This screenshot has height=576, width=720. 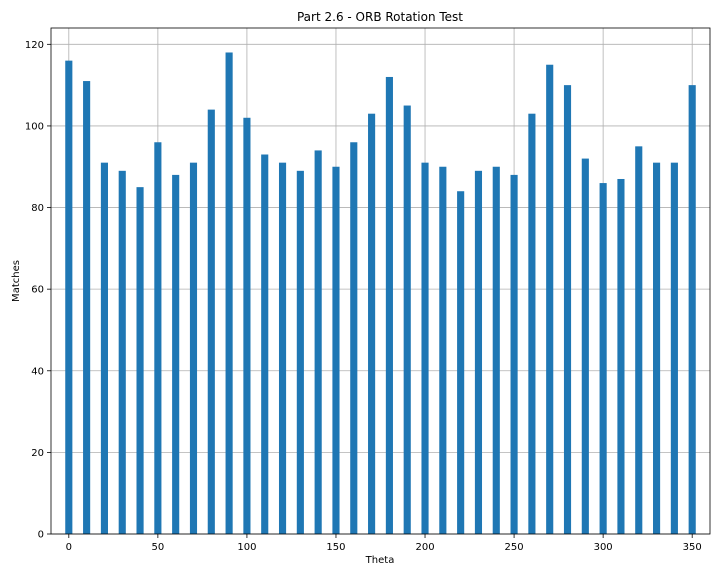 I want to click on y-tick-label: 100, so click(x=34, y=126).